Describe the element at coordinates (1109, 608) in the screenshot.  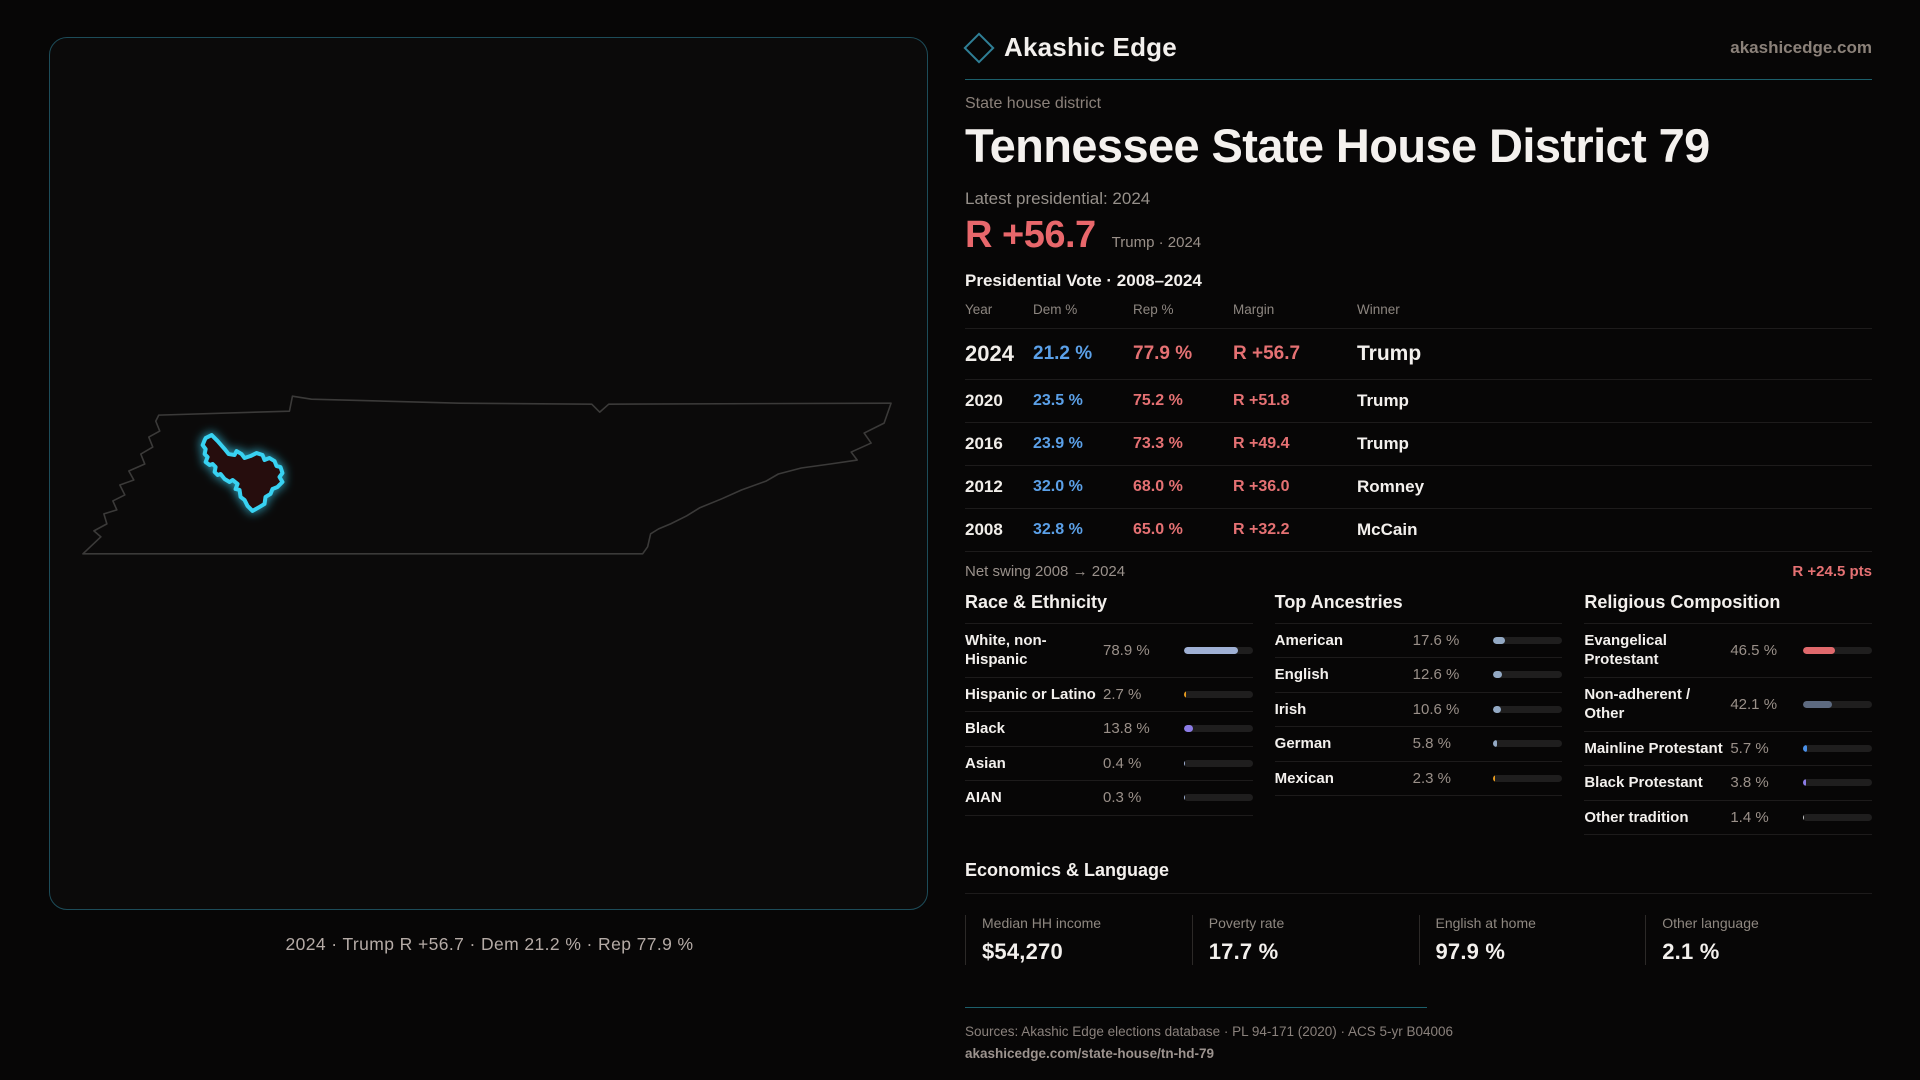
I see `section-title: Race & Ethnicity` at that location.